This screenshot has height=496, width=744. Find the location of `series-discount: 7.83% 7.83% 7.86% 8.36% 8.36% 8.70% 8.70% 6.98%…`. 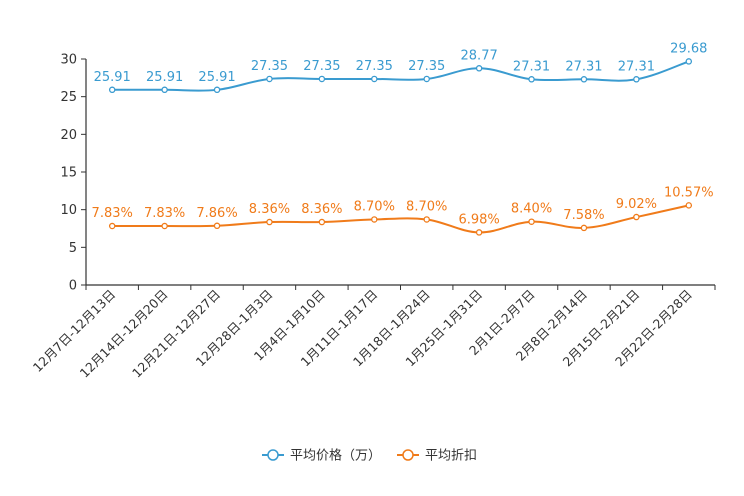

series-discount: 7.83% 7.83% 7.86% 8.36% 8.36% 8.70% 8.70% 6.98%… is located at coordinates (403, 210).